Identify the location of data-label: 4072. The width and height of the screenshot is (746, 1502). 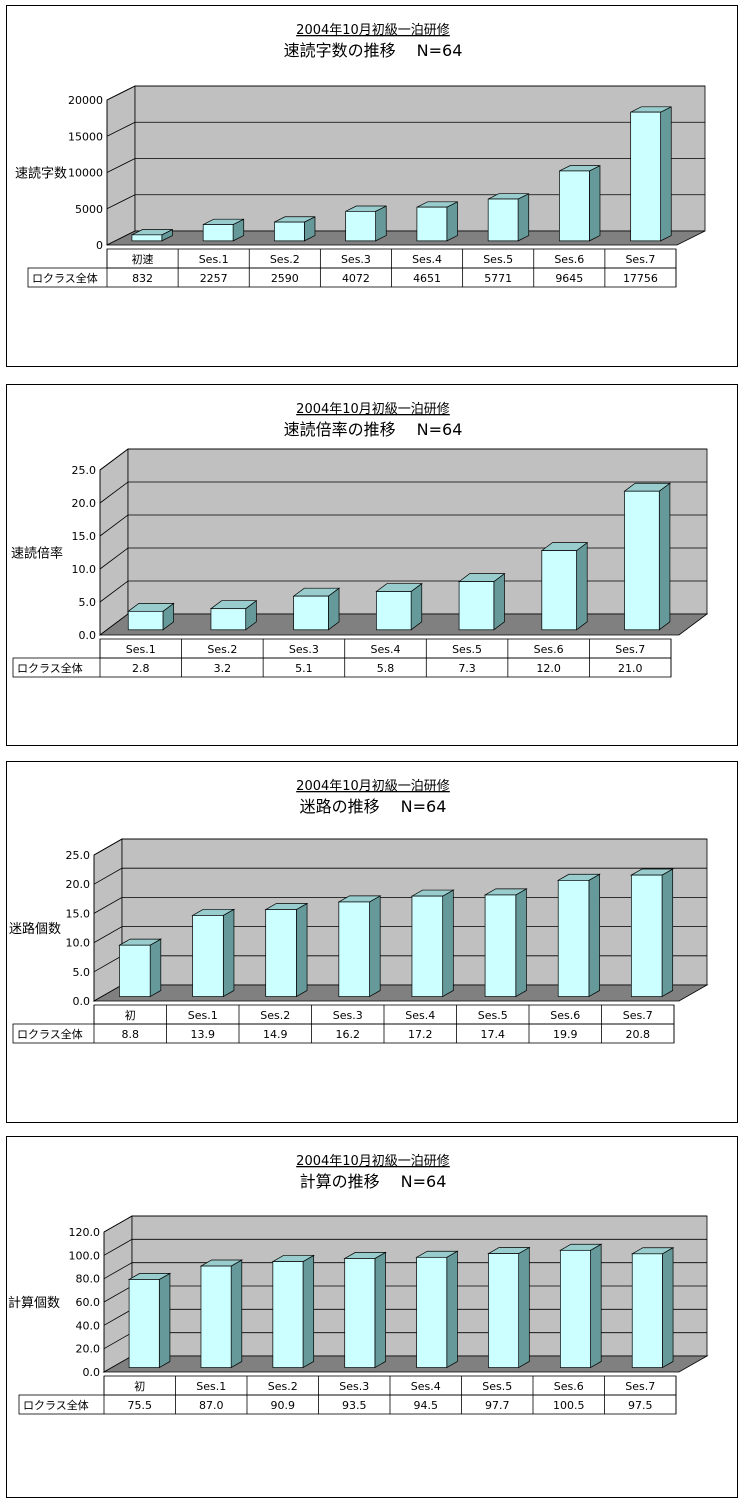
(356, 278).